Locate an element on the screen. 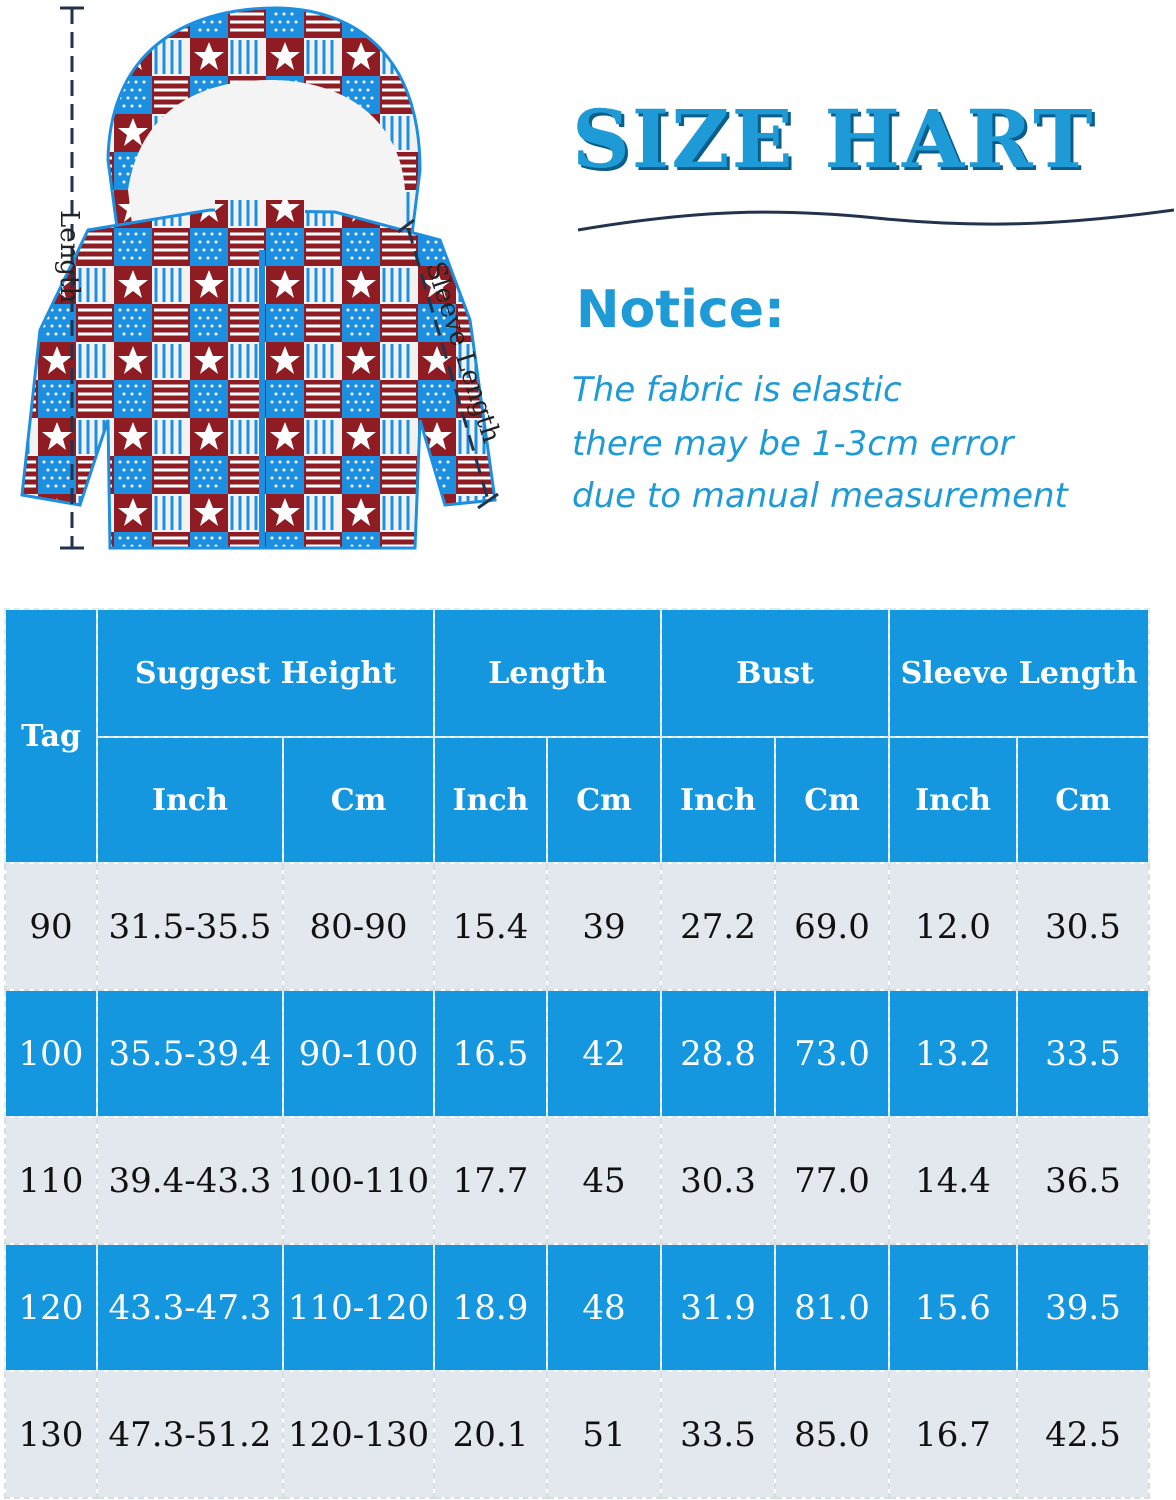 This screenshot has width=1176, height=1500. header-suggest-height: Suggest Height is located at coordinates (265, 673).